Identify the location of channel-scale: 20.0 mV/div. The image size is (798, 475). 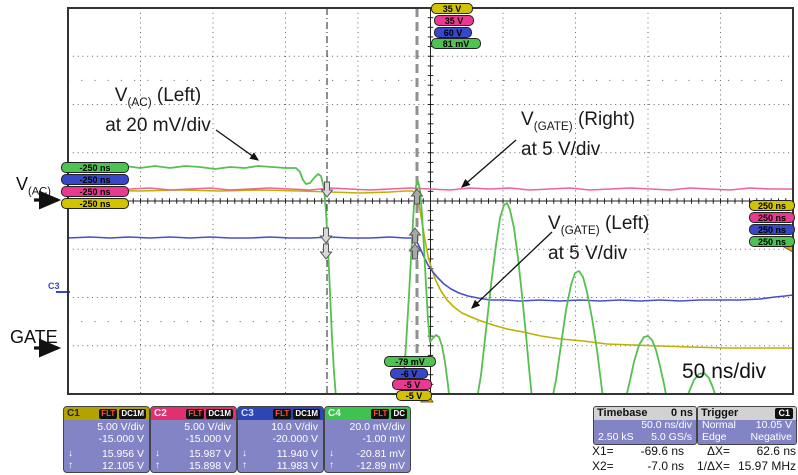
(377, 427).